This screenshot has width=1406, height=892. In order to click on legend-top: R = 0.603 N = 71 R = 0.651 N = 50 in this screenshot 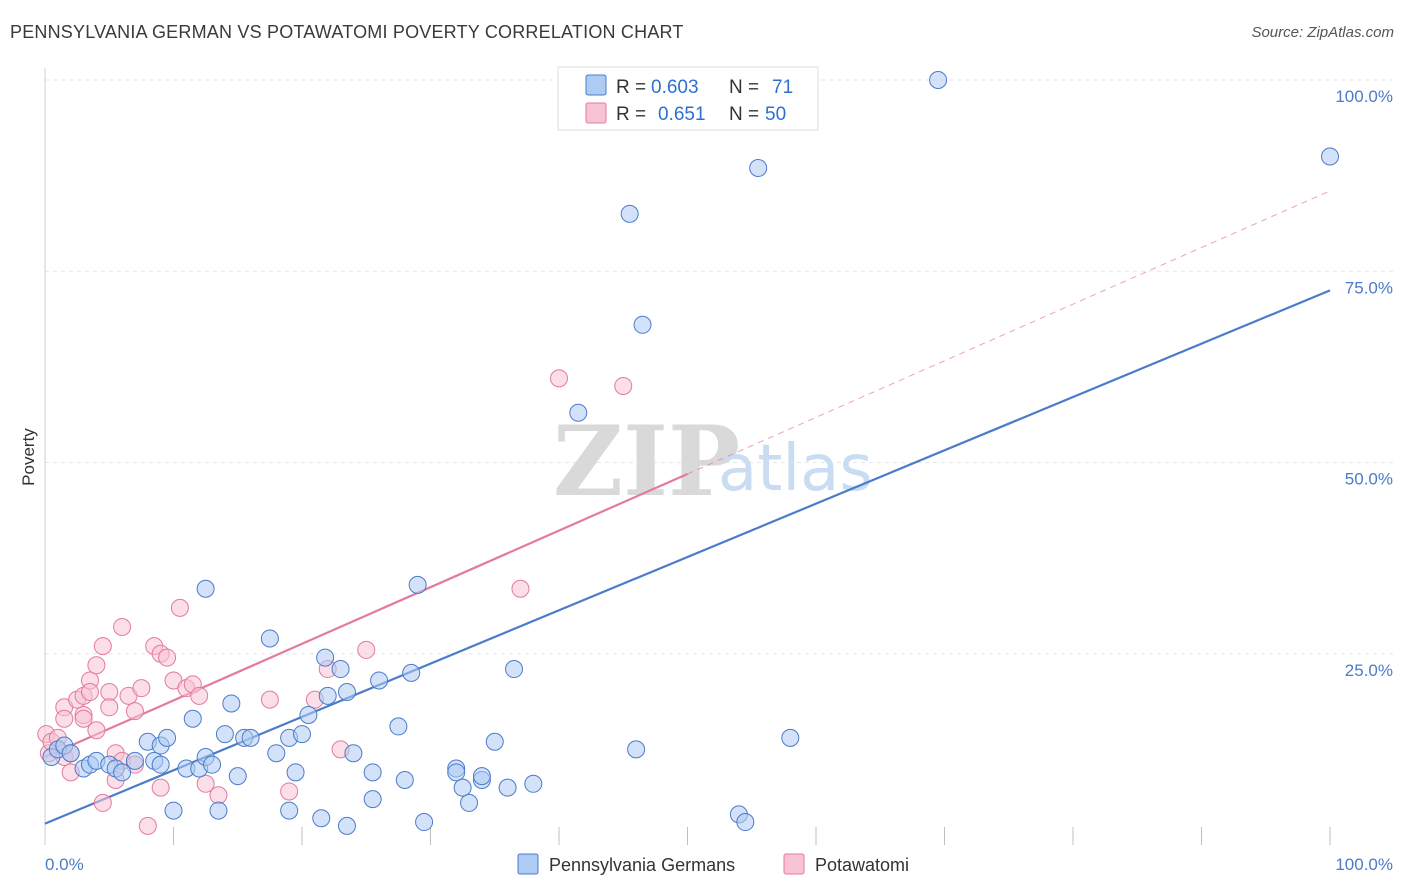, I will do `click(688, 98)`.